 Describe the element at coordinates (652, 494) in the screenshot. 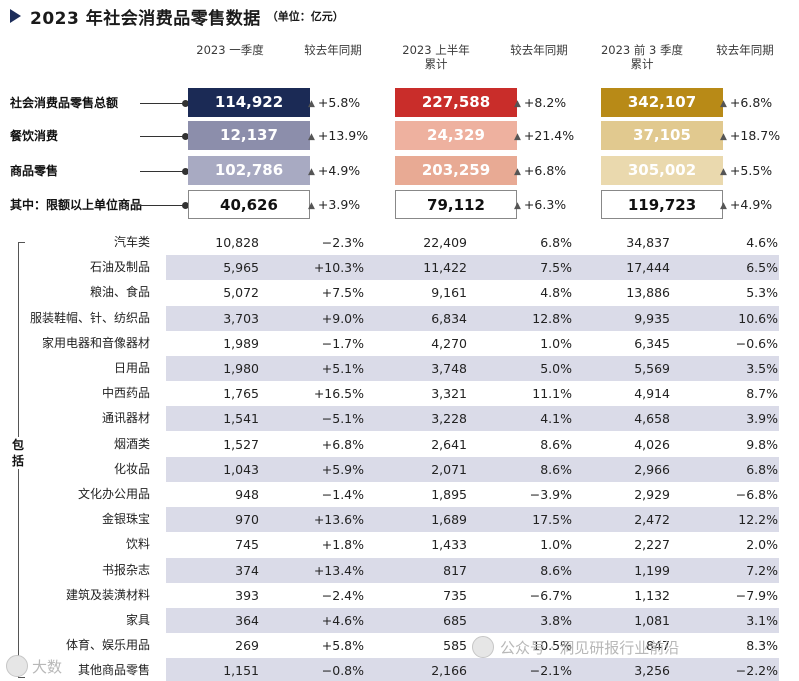

I see `detail-cell: 2,929` at that location.